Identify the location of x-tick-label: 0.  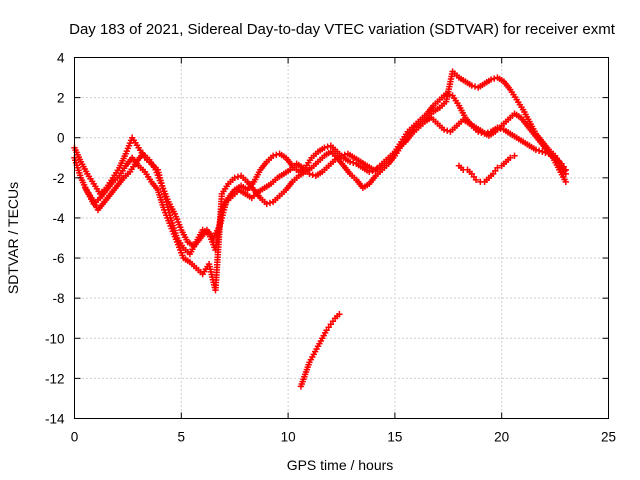
(75, 437).